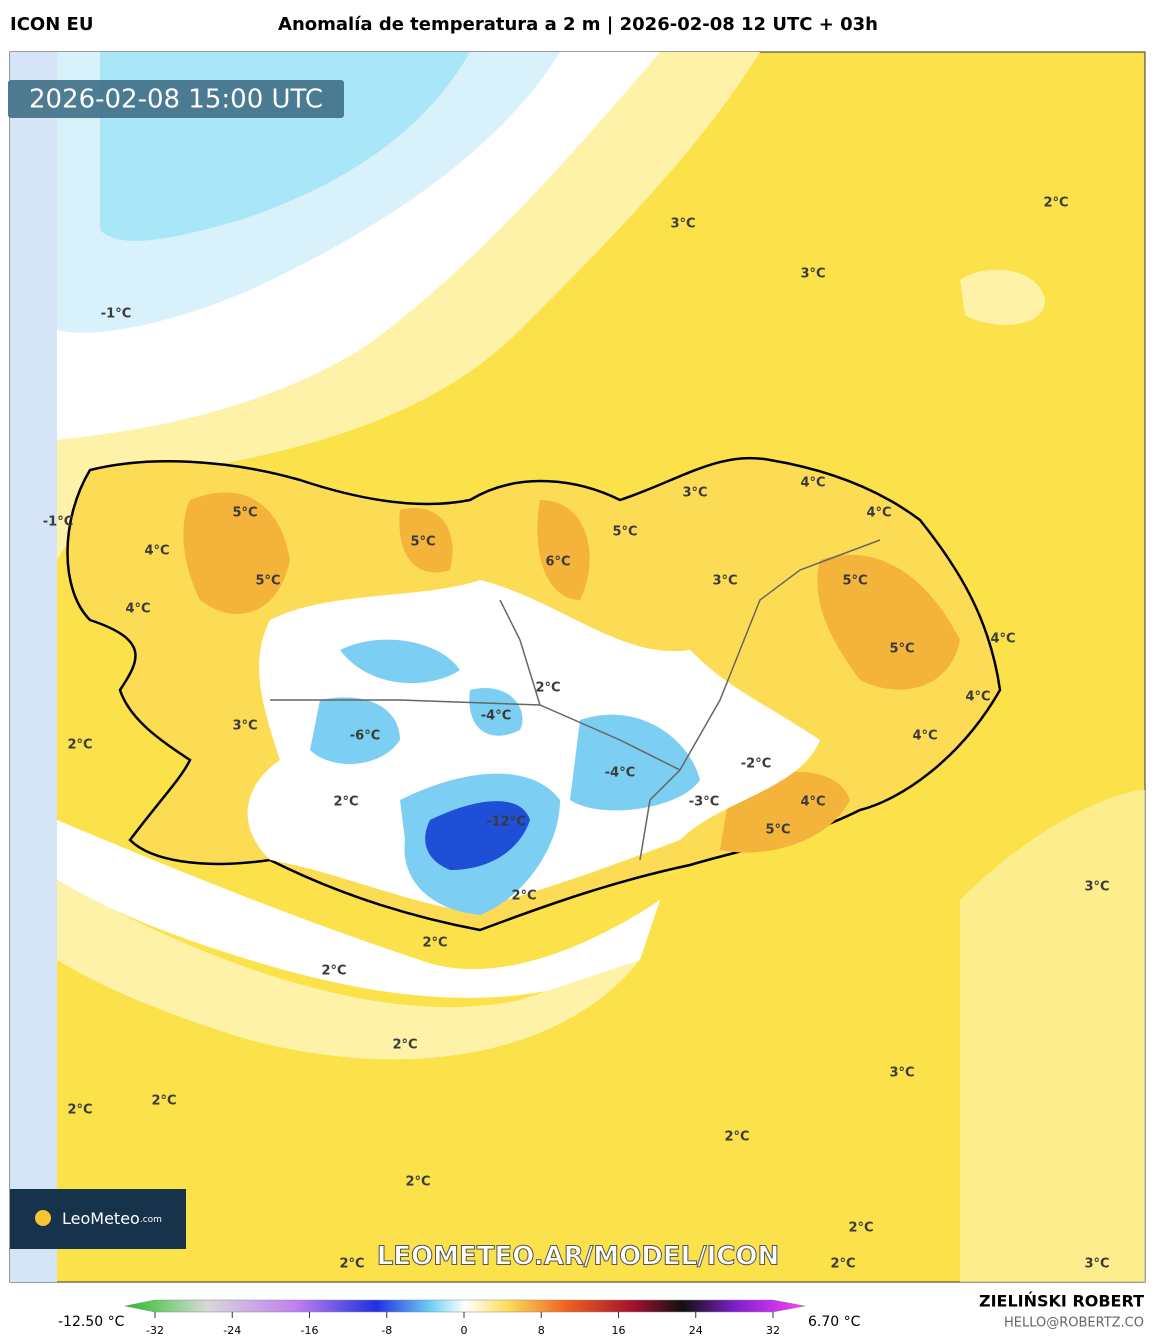 Image resolution: width=1155 pixels, height=1343 pixels. What do you see at coordinates (348, 970) in the screenshot?
I see `light-coast-band` at bounding box center [348, 970].